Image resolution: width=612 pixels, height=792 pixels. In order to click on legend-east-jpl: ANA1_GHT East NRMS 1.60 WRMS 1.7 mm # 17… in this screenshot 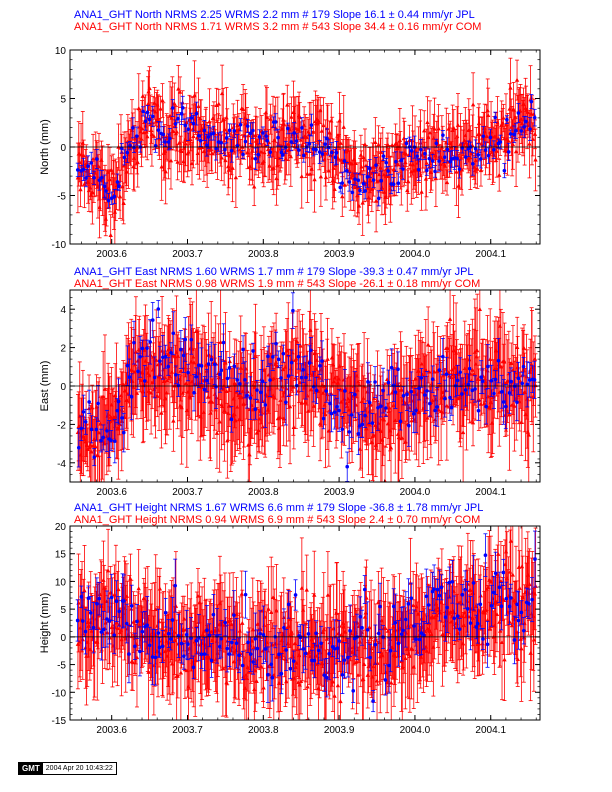, I will do `click(274, 272)`.